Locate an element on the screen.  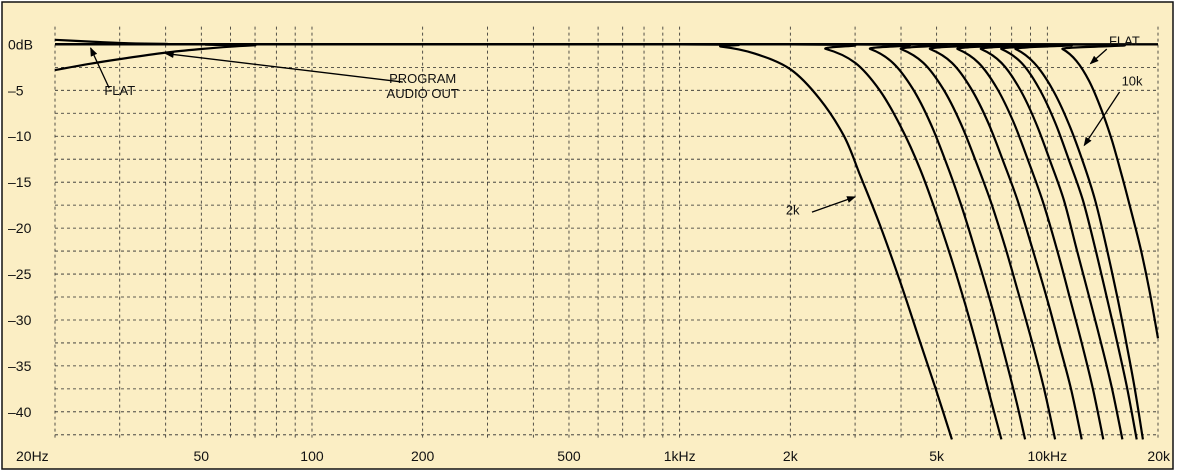
annotation-arrow-flat-high is located at coordinates (1098, 56).